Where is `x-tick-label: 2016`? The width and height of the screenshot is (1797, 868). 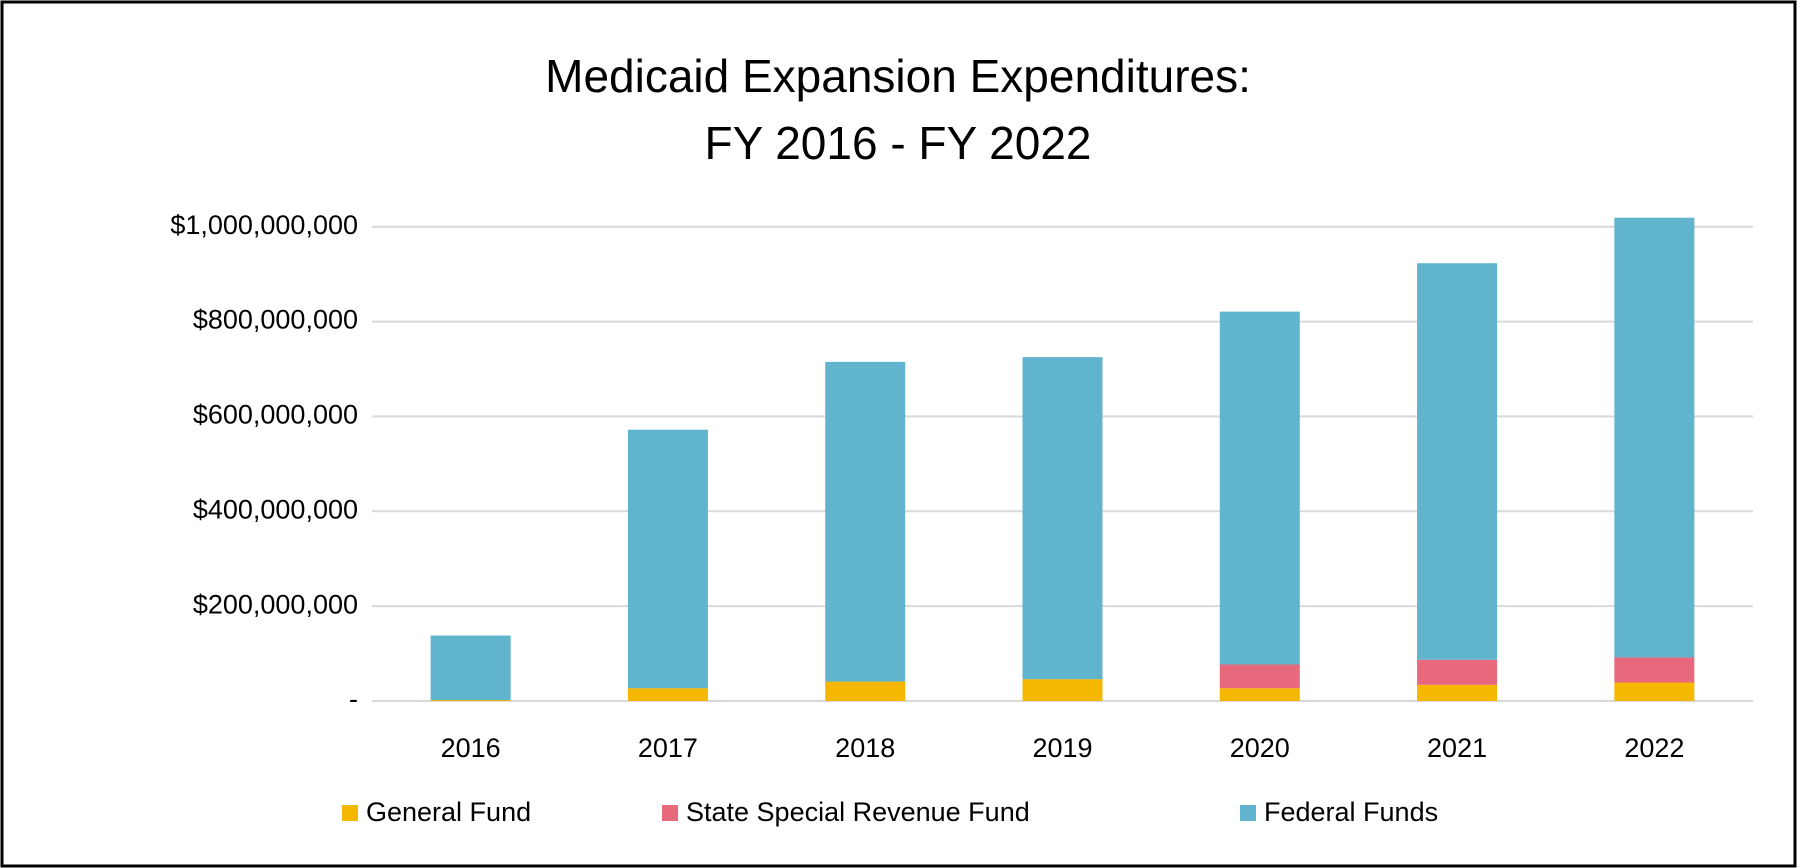
x-tick-label: 2016 is located at coordinates (471, 748).